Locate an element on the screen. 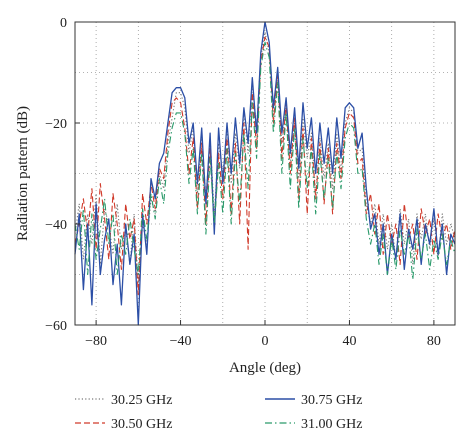 Image resolution: width=474 pixels, height=447 pixels. x-tick-label: −80 is located at coordinates (96, 341).